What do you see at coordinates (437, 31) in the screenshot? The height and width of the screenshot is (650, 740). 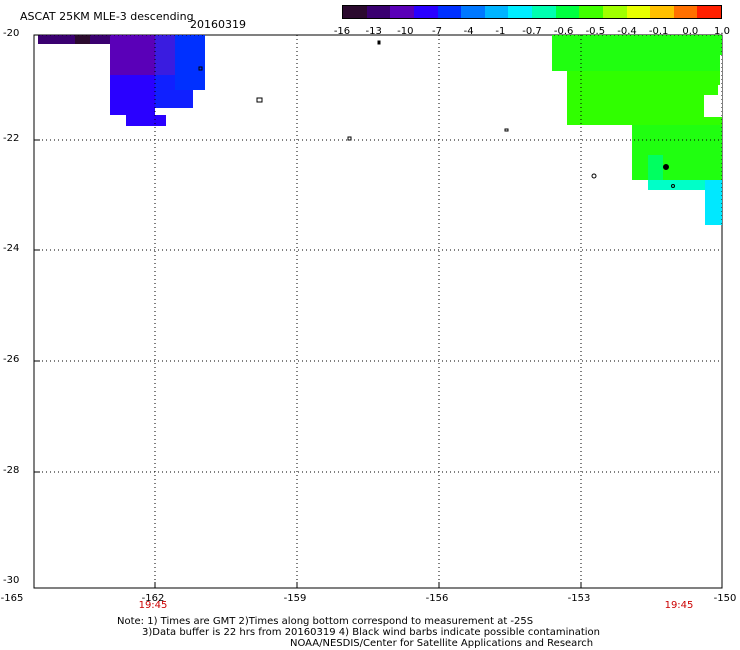 I see `color-scale-label: -7` at bounding box center [437, 31].